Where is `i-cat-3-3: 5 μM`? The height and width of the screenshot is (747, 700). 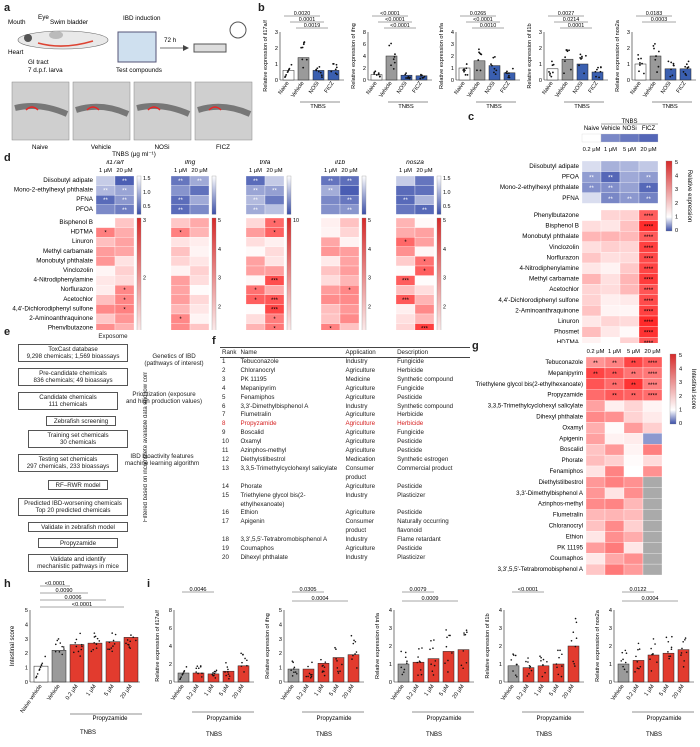 i-cat-3-3: 5 μM is located at coordinates (555, 690).